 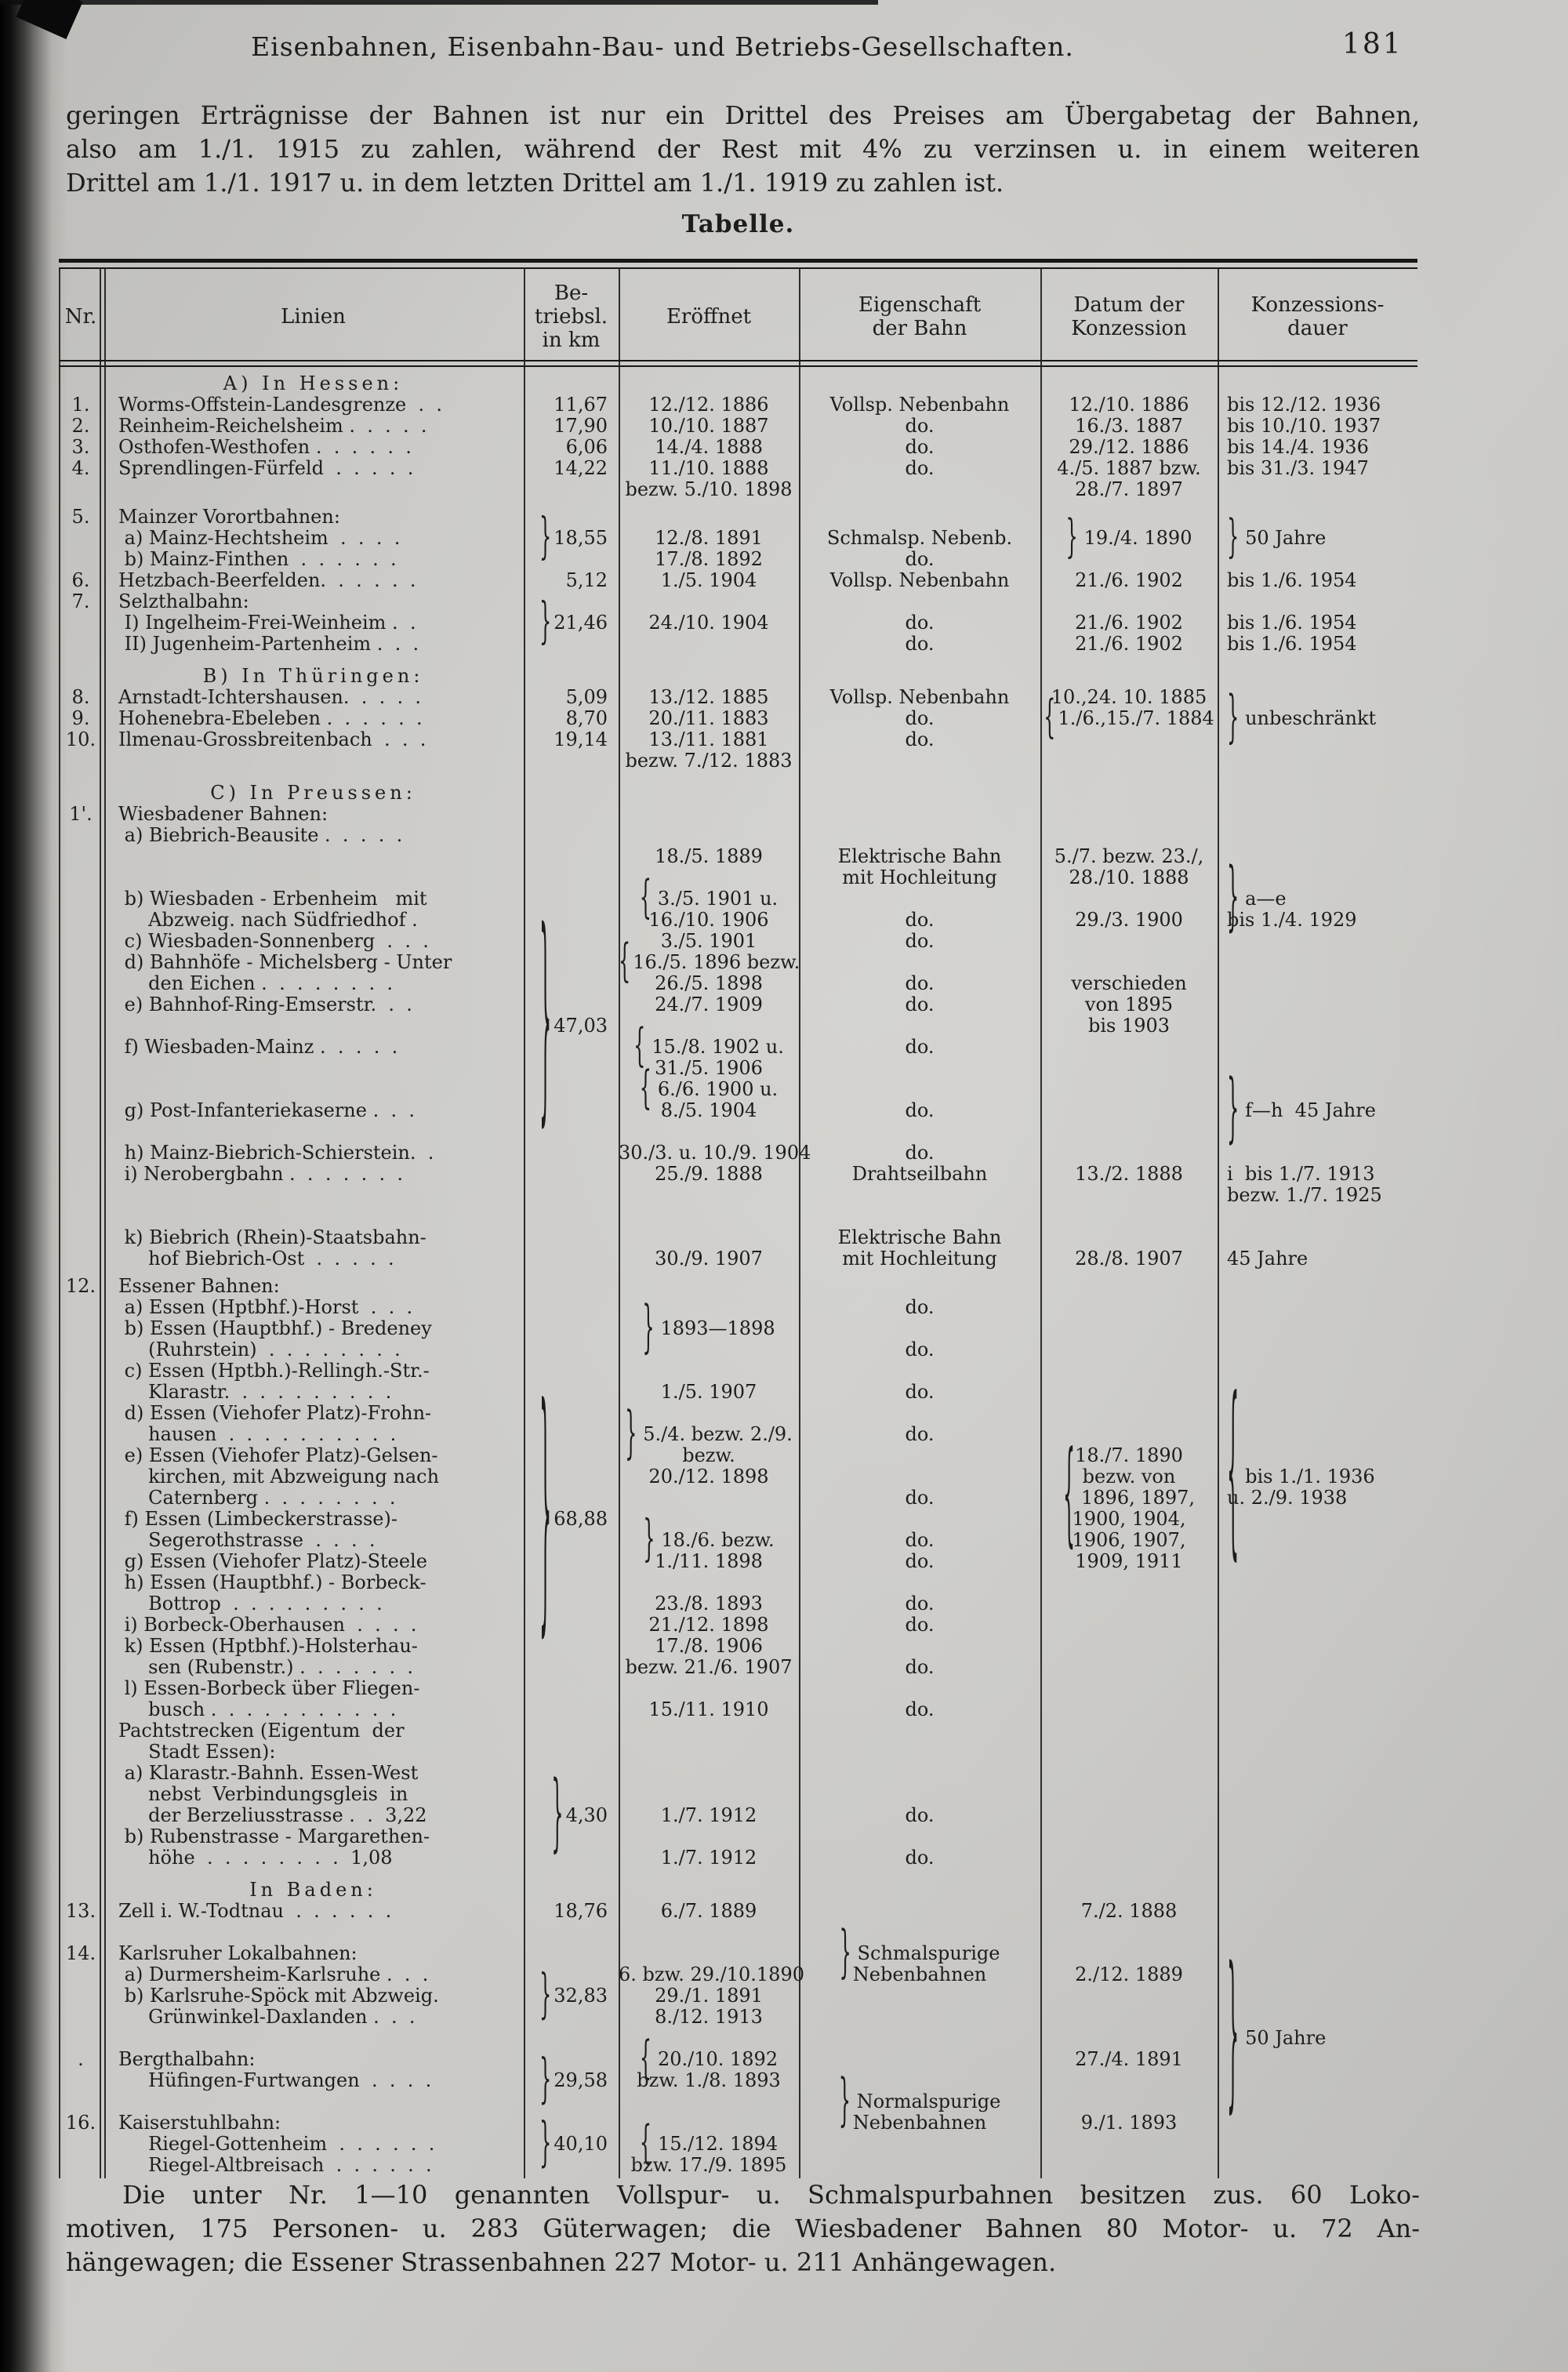 What do you see at coordinates (571, 405) in the screenshot?
I see `cell-km: 11,67` at bounding box center [571, 405].